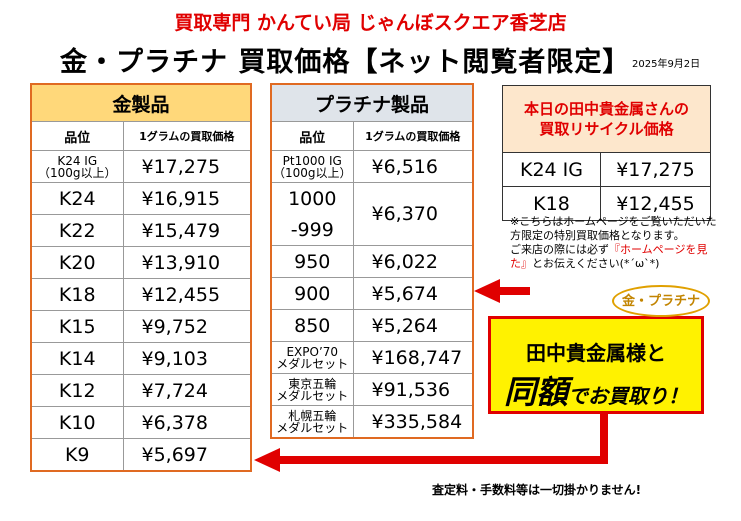  I want to click on footer-note: 査定料・手数料等は一切掛かりません!, so click(537, 490).